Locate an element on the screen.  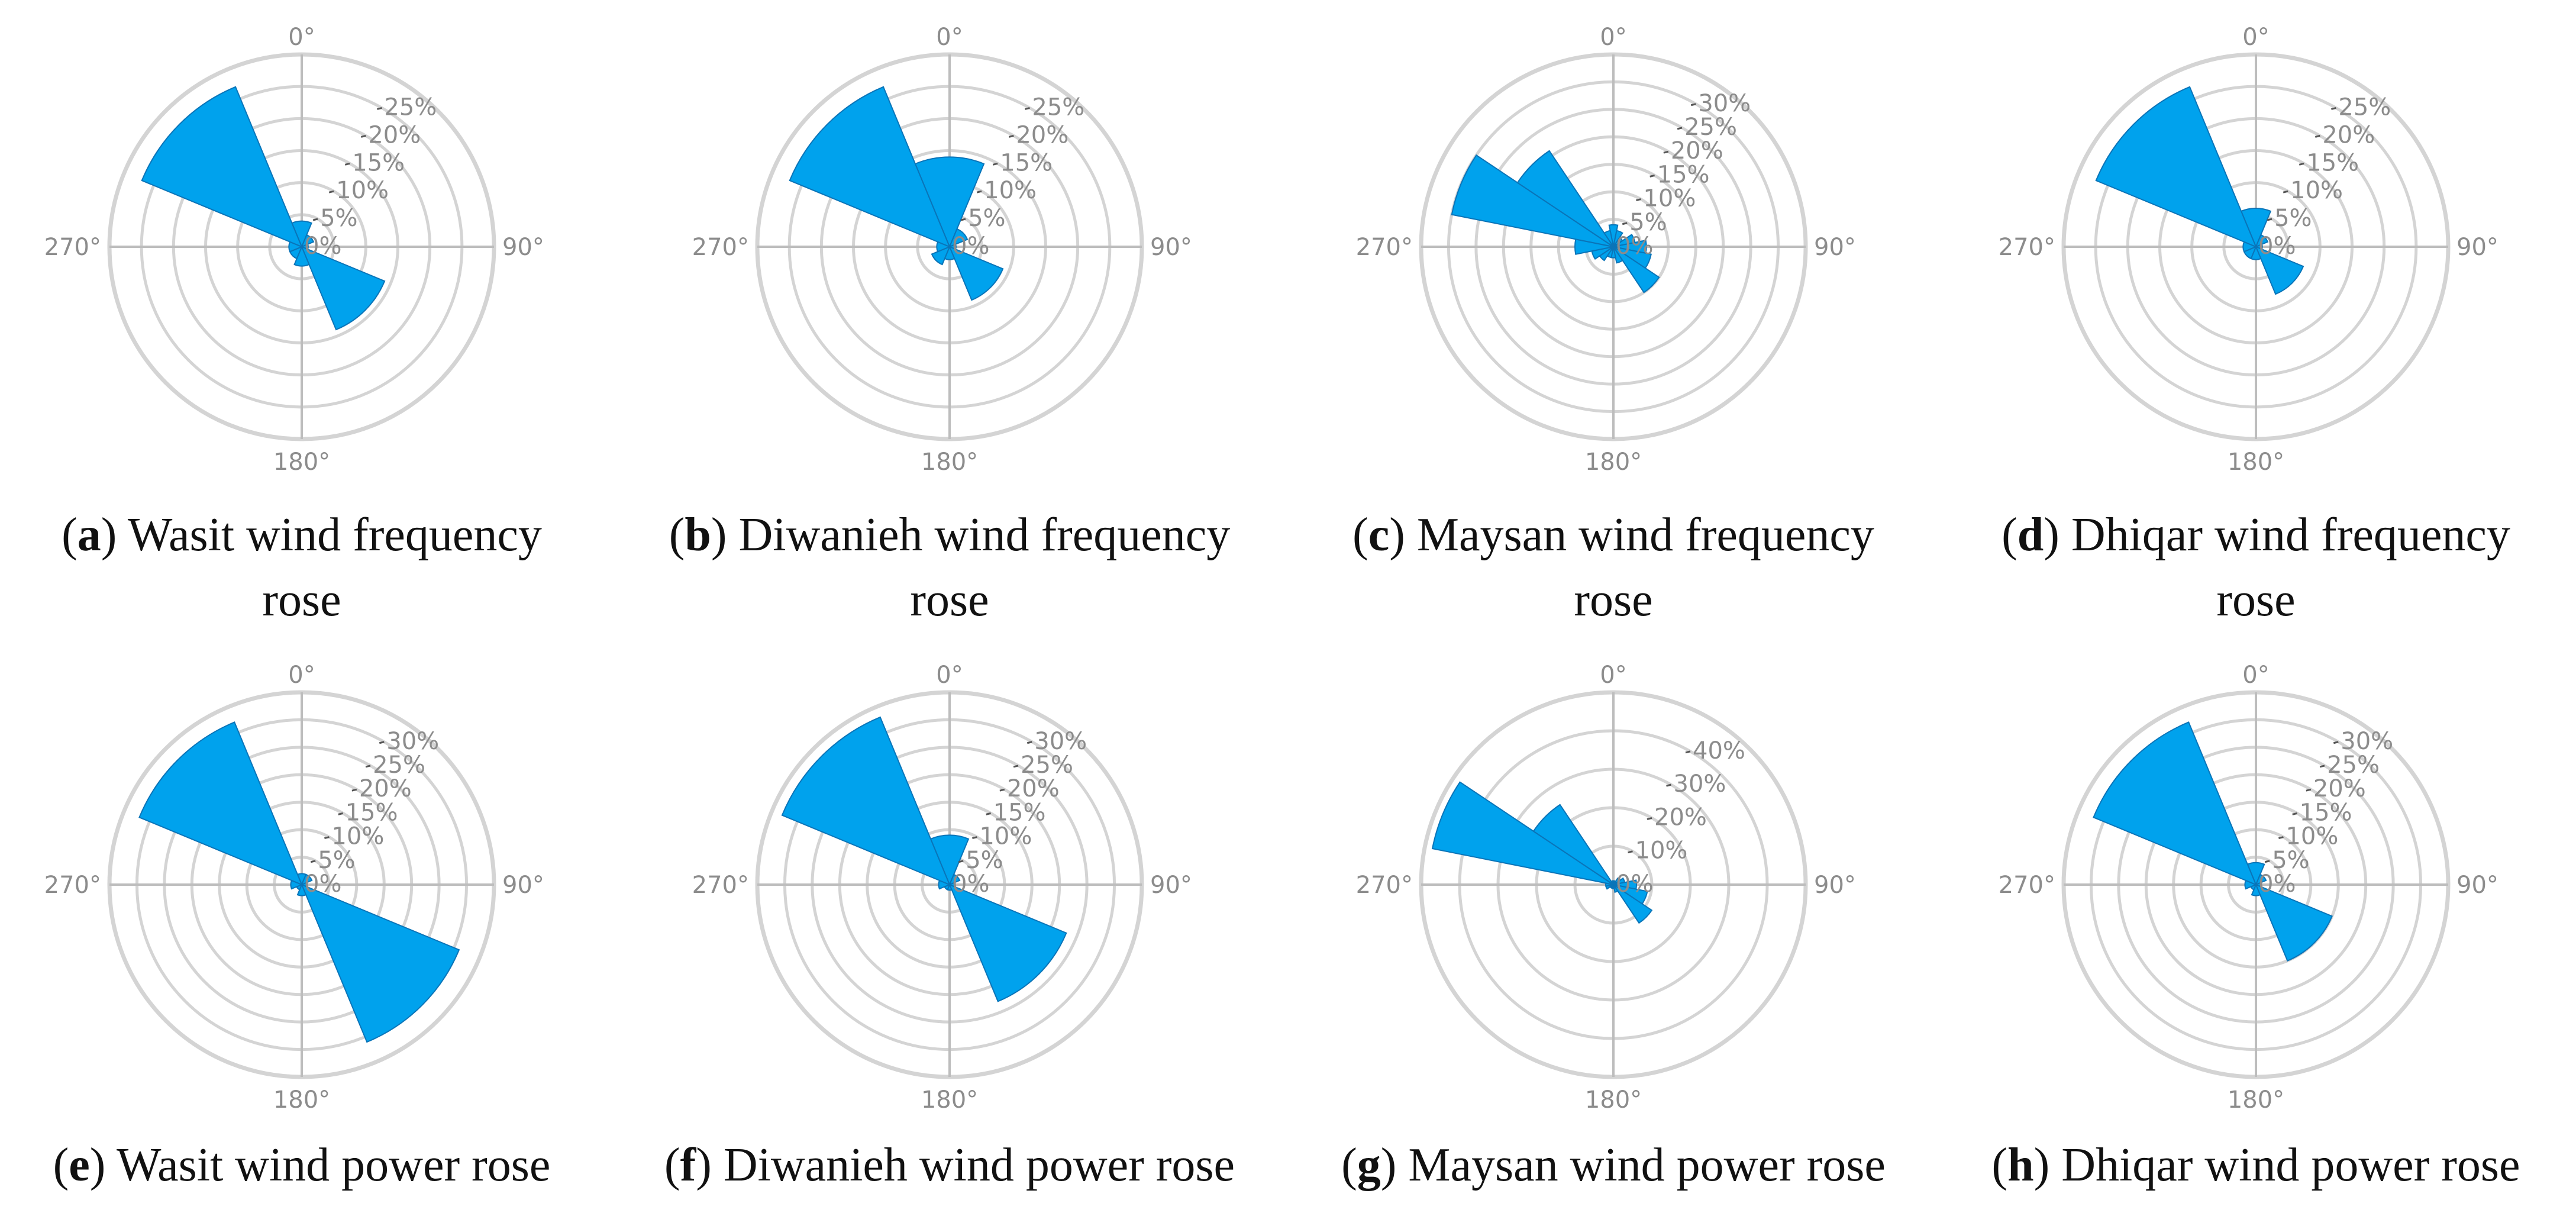
bar-157.5deg is located at coordinates (1616, 889).